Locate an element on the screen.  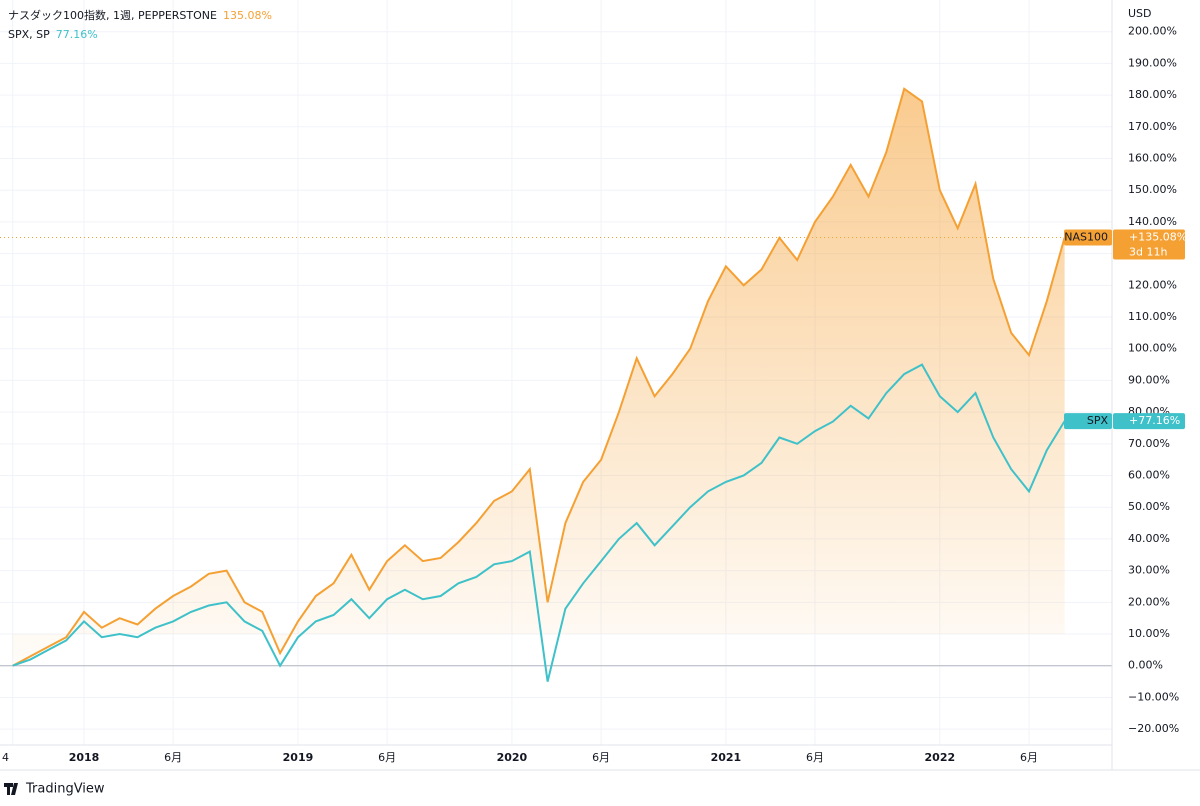
y-tick-label: 200.00% is located at coordinates (1152, 31).